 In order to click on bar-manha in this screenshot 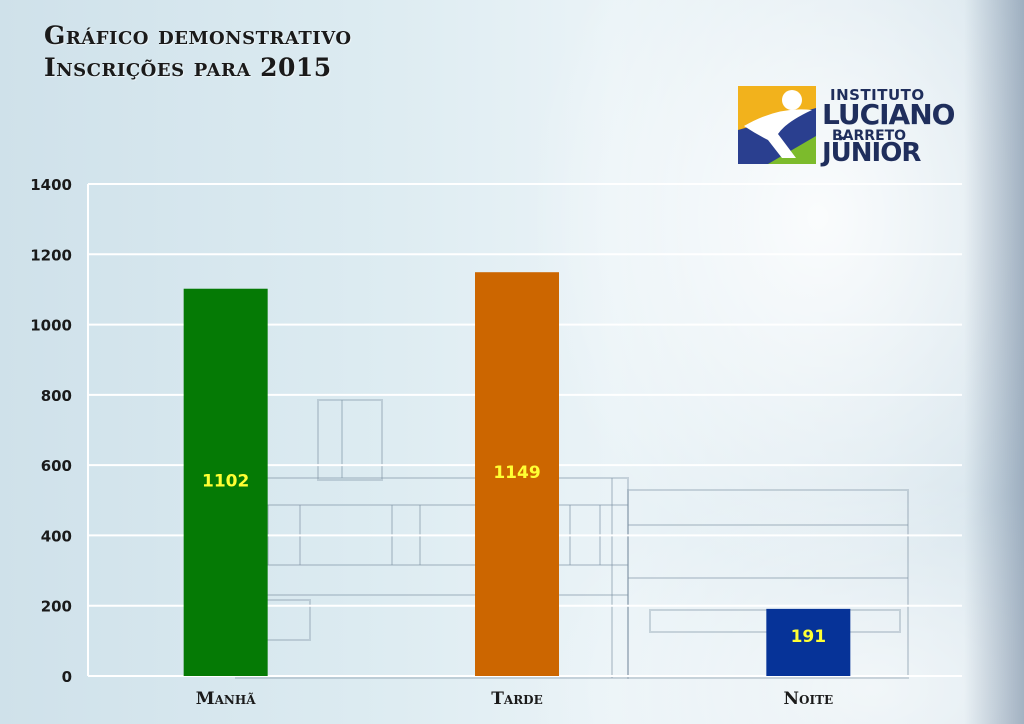, I will do `click(225, 482)`.